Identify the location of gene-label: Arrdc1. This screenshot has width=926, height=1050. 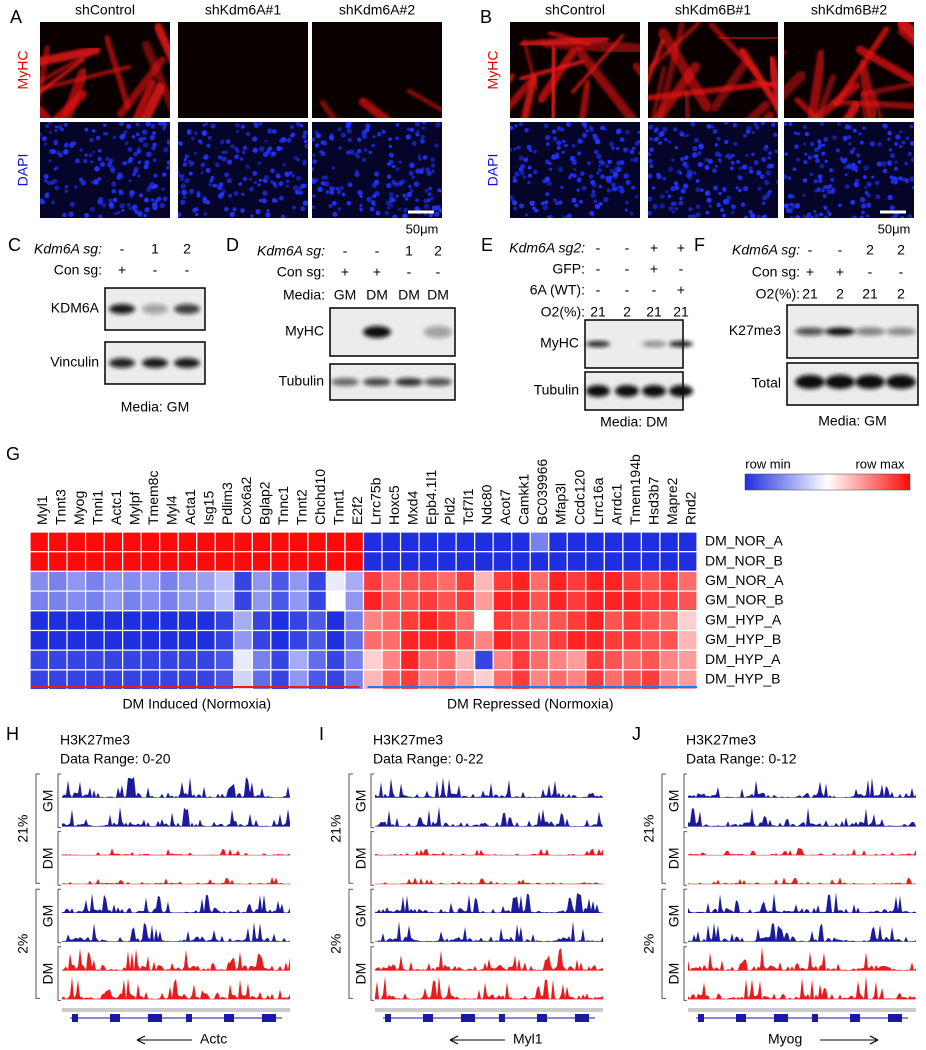
(616, 504).